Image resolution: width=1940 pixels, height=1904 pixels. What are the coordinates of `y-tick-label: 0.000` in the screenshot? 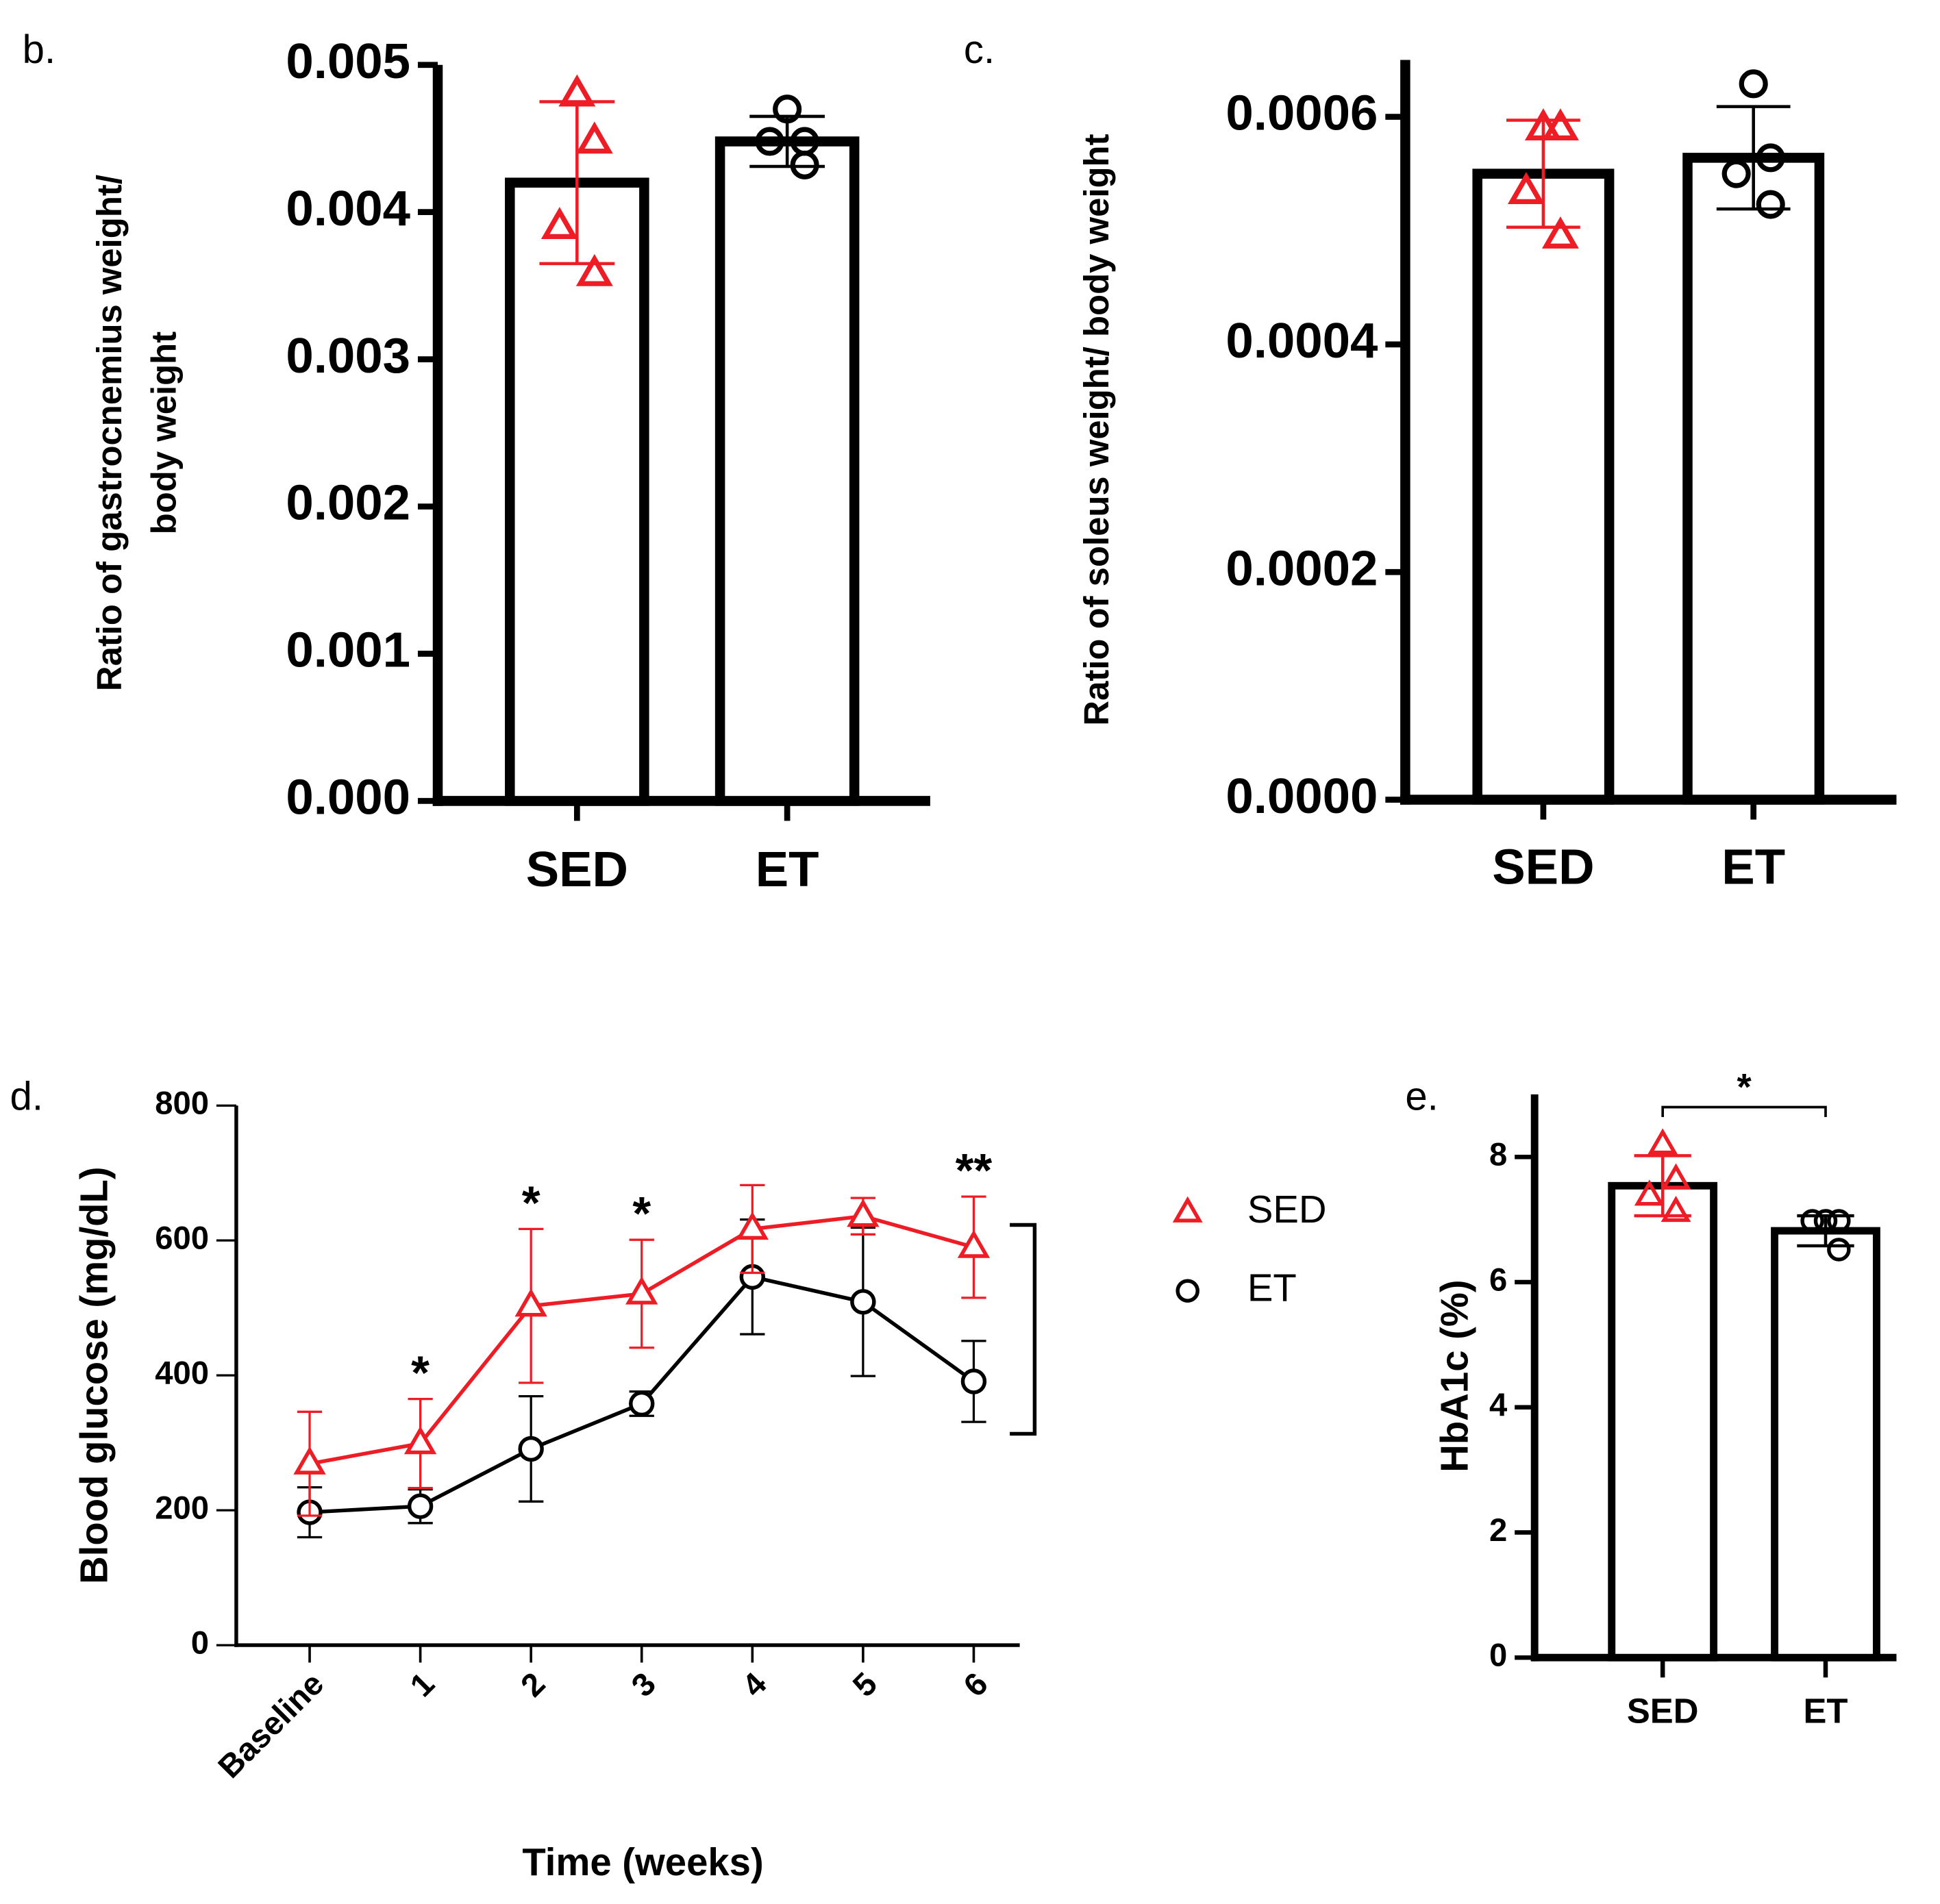 It's located at (348, 797).